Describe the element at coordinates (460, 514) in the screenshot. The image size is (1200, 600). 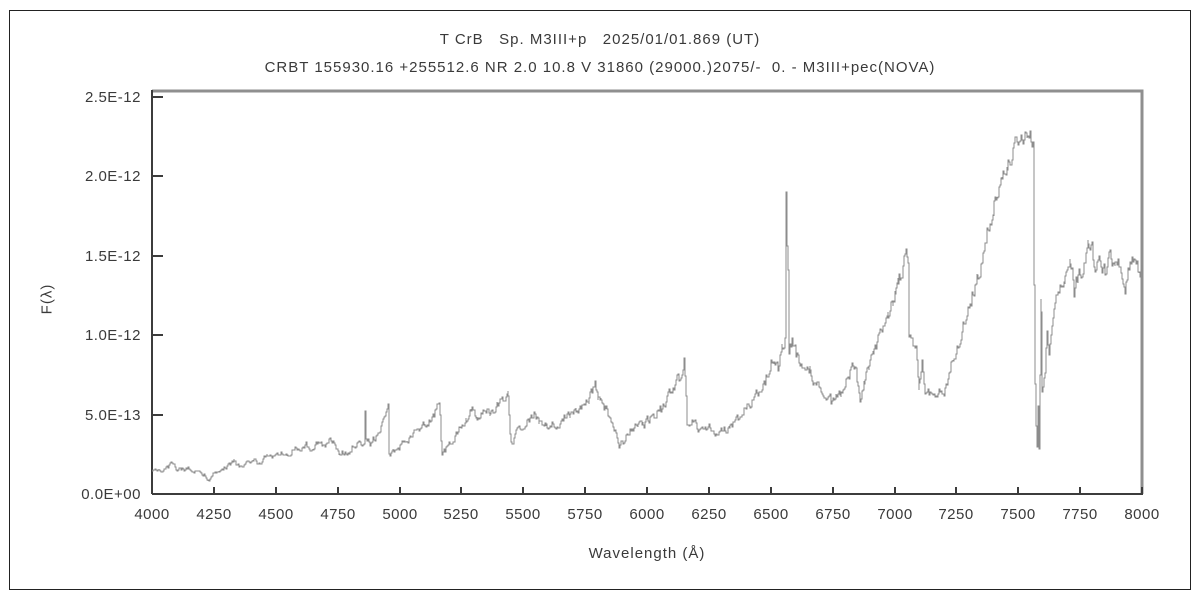
I see `x-tick-label: 5250` at that location.